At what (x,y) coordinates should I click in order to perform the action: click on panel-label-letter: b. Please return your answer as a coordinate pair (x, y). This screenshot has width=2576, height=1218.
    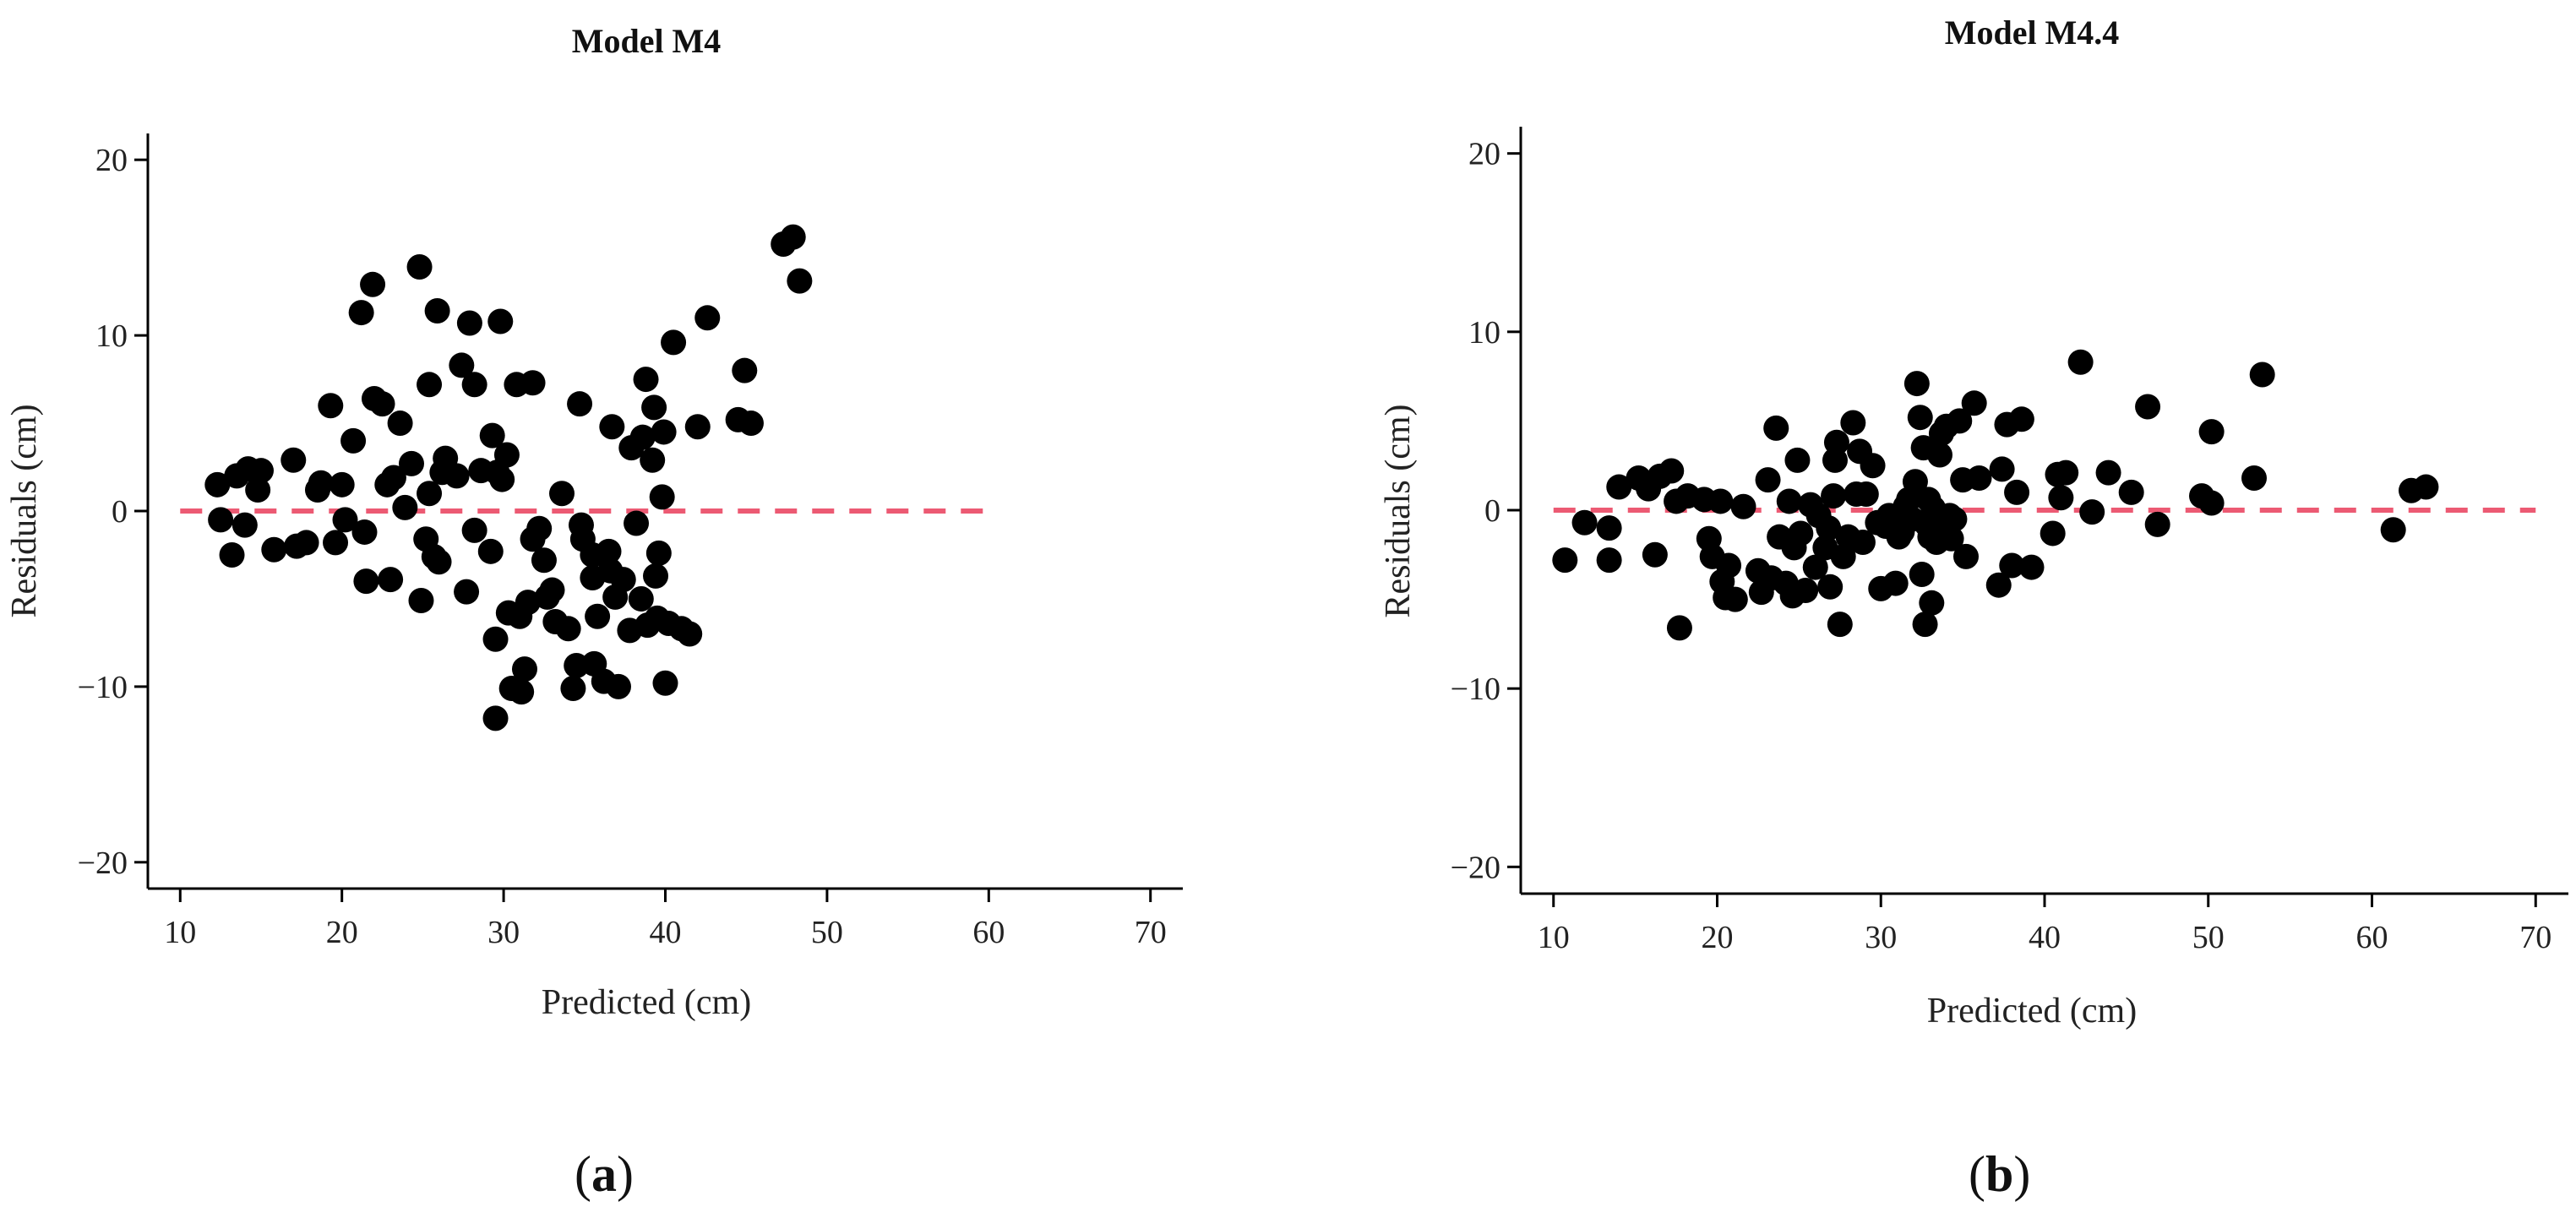
    Looking at the image, I should click on (1999, 1174).